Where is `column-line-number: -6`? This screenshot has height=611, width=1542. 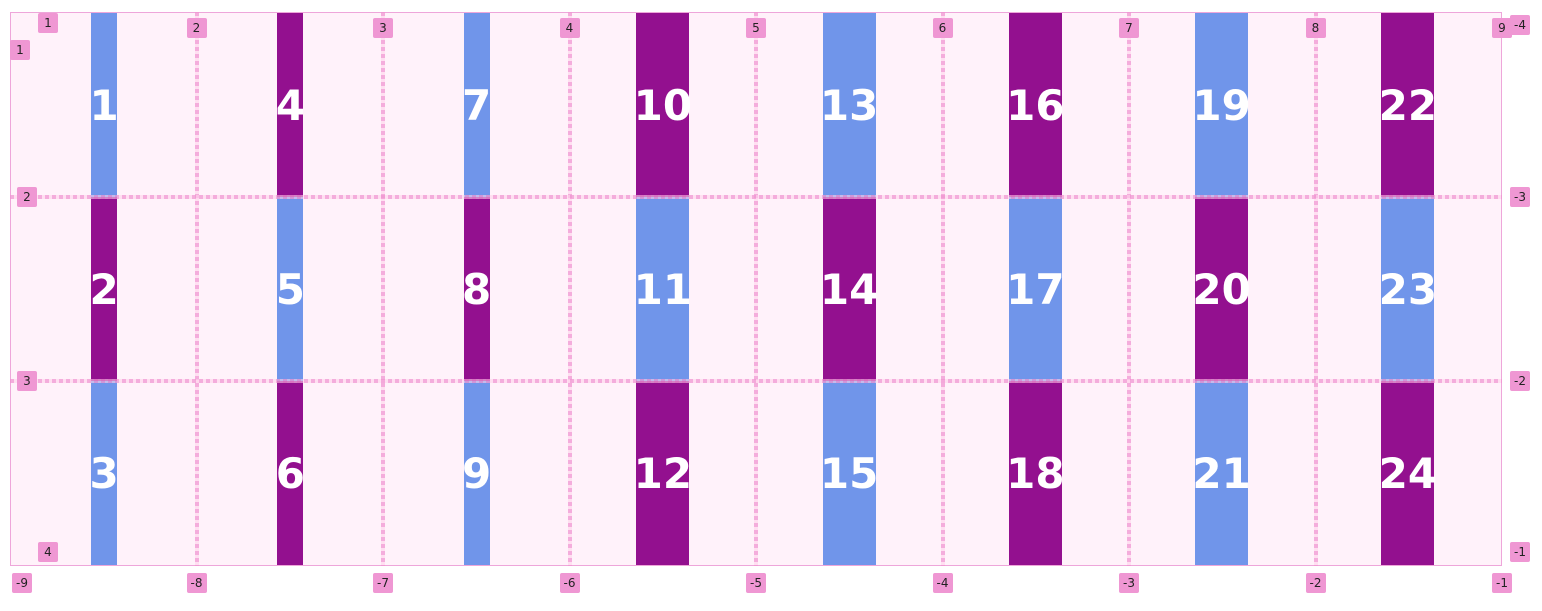 column-line-number: -6 is located at coordinates (569, 583).